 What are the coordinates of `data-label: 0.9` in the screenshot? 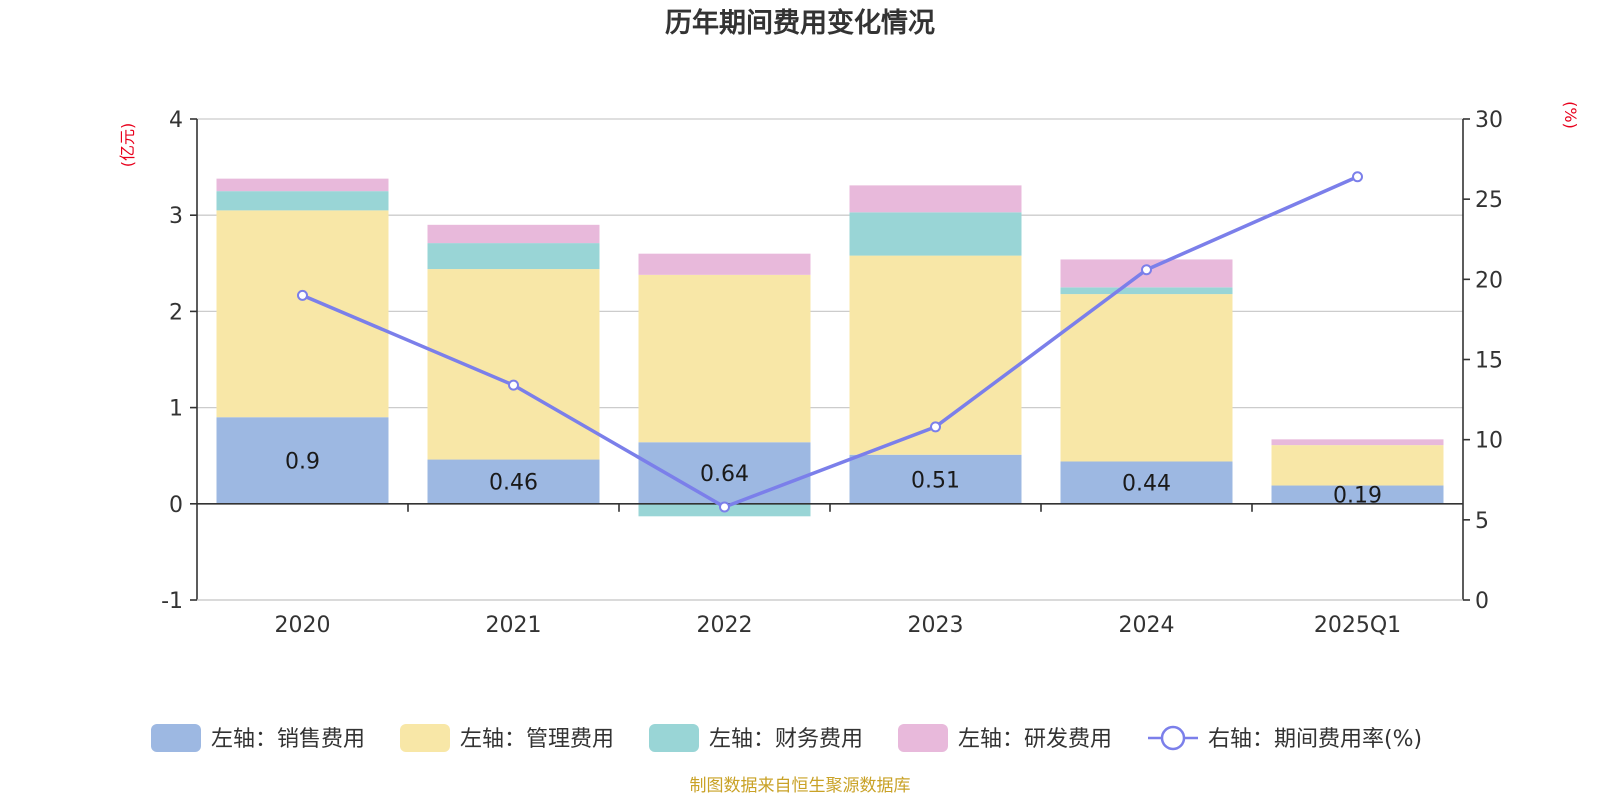 It's located at (302, 462).